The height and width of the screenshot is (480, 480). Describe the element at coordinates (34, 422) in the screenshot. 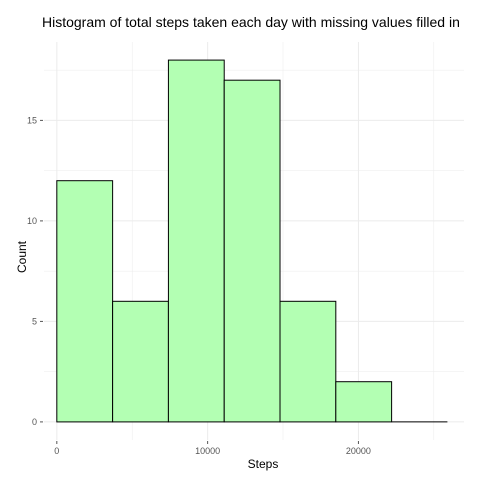

I see `y-tick-label: 0` at that location.